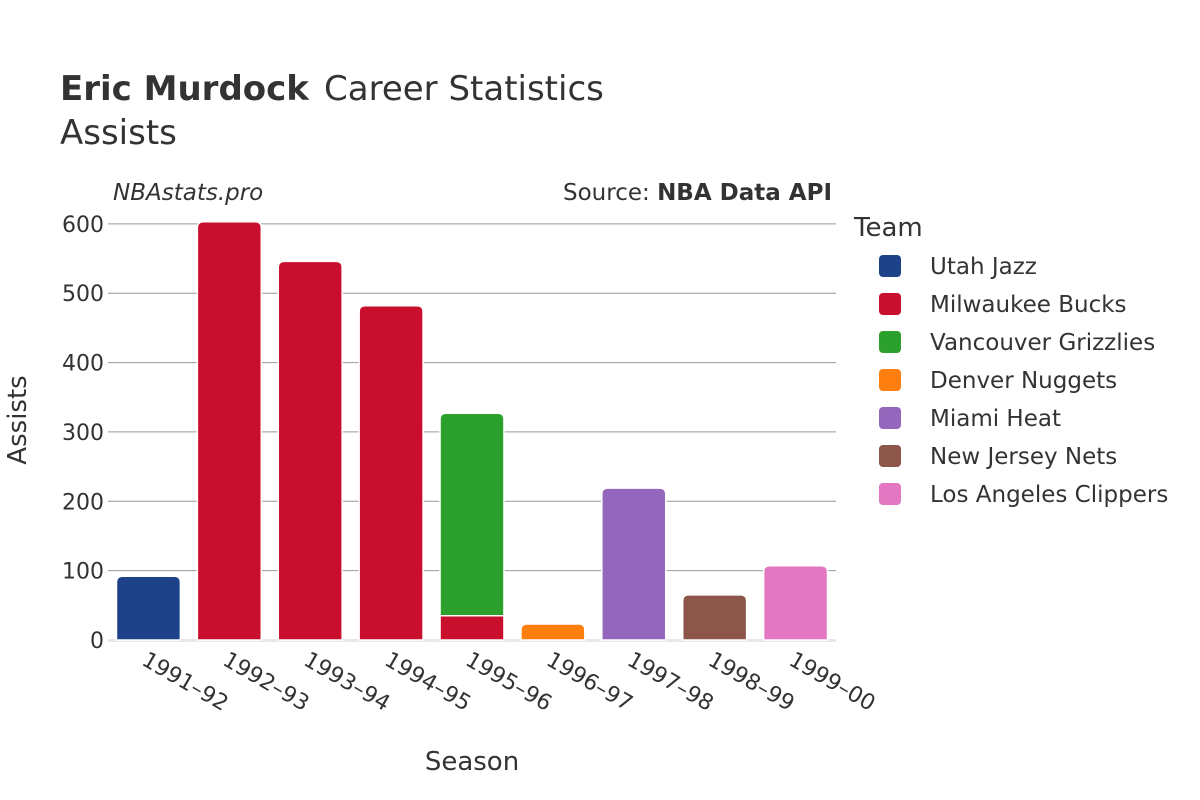 Image resolution: width=1200 pixels, height=800 pixels. I want to click on source-prefix: Source:, so click(610, 193).